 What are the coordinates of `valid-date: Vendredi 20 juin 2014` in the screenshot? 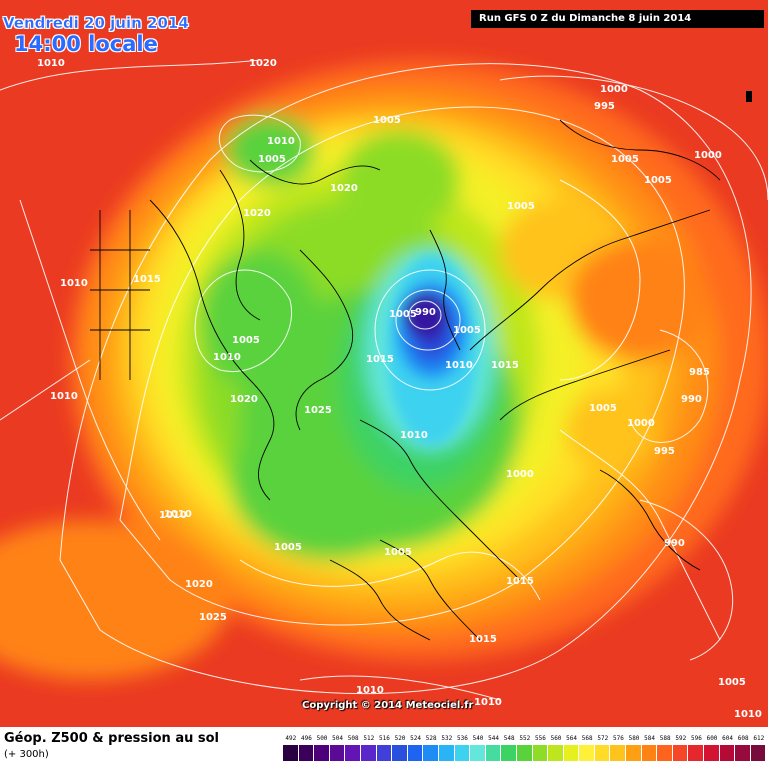 It's located at (96, 23).